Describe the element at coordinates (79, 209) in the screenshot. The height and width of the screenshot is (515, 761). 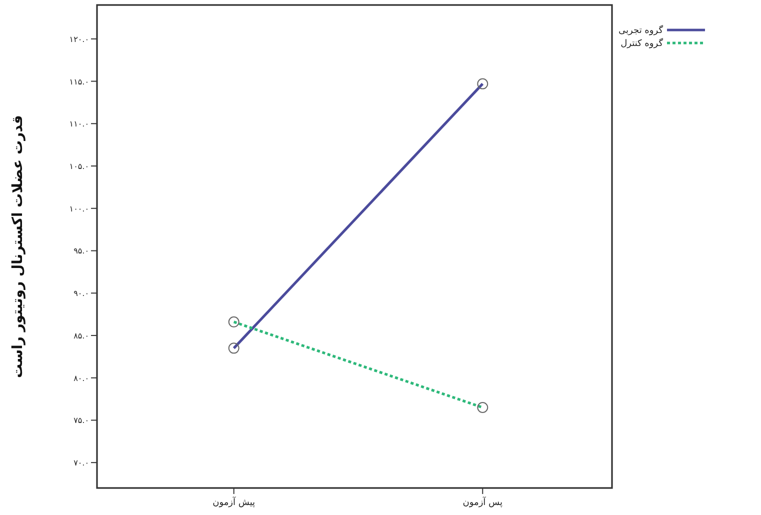
I see `y-tick-label: ۱۰۰.۰` at that location.